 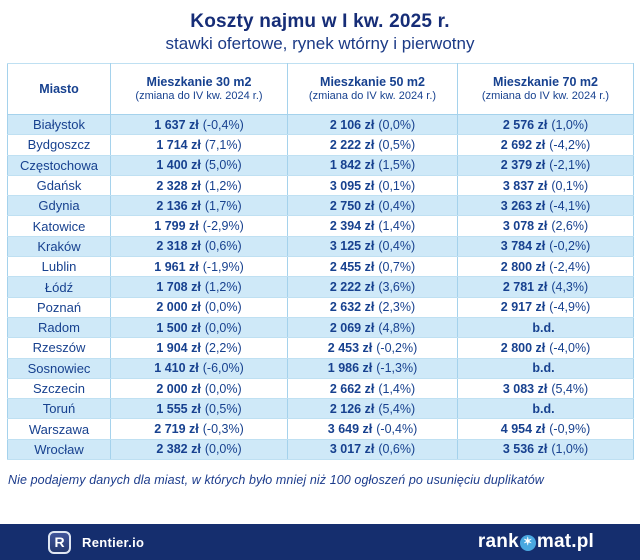 I want to click on price-value: 3 078 zł, so click(x=525, y=226).